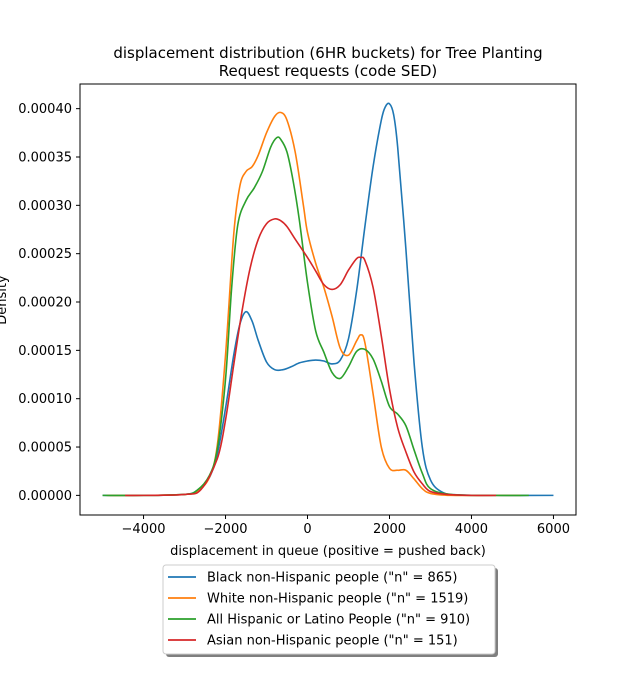 The height and width of the screenshot is (700, 640). I want to click on legend-label-1: Black non-Hispanic people ("n" = 865), so click(332, 578).